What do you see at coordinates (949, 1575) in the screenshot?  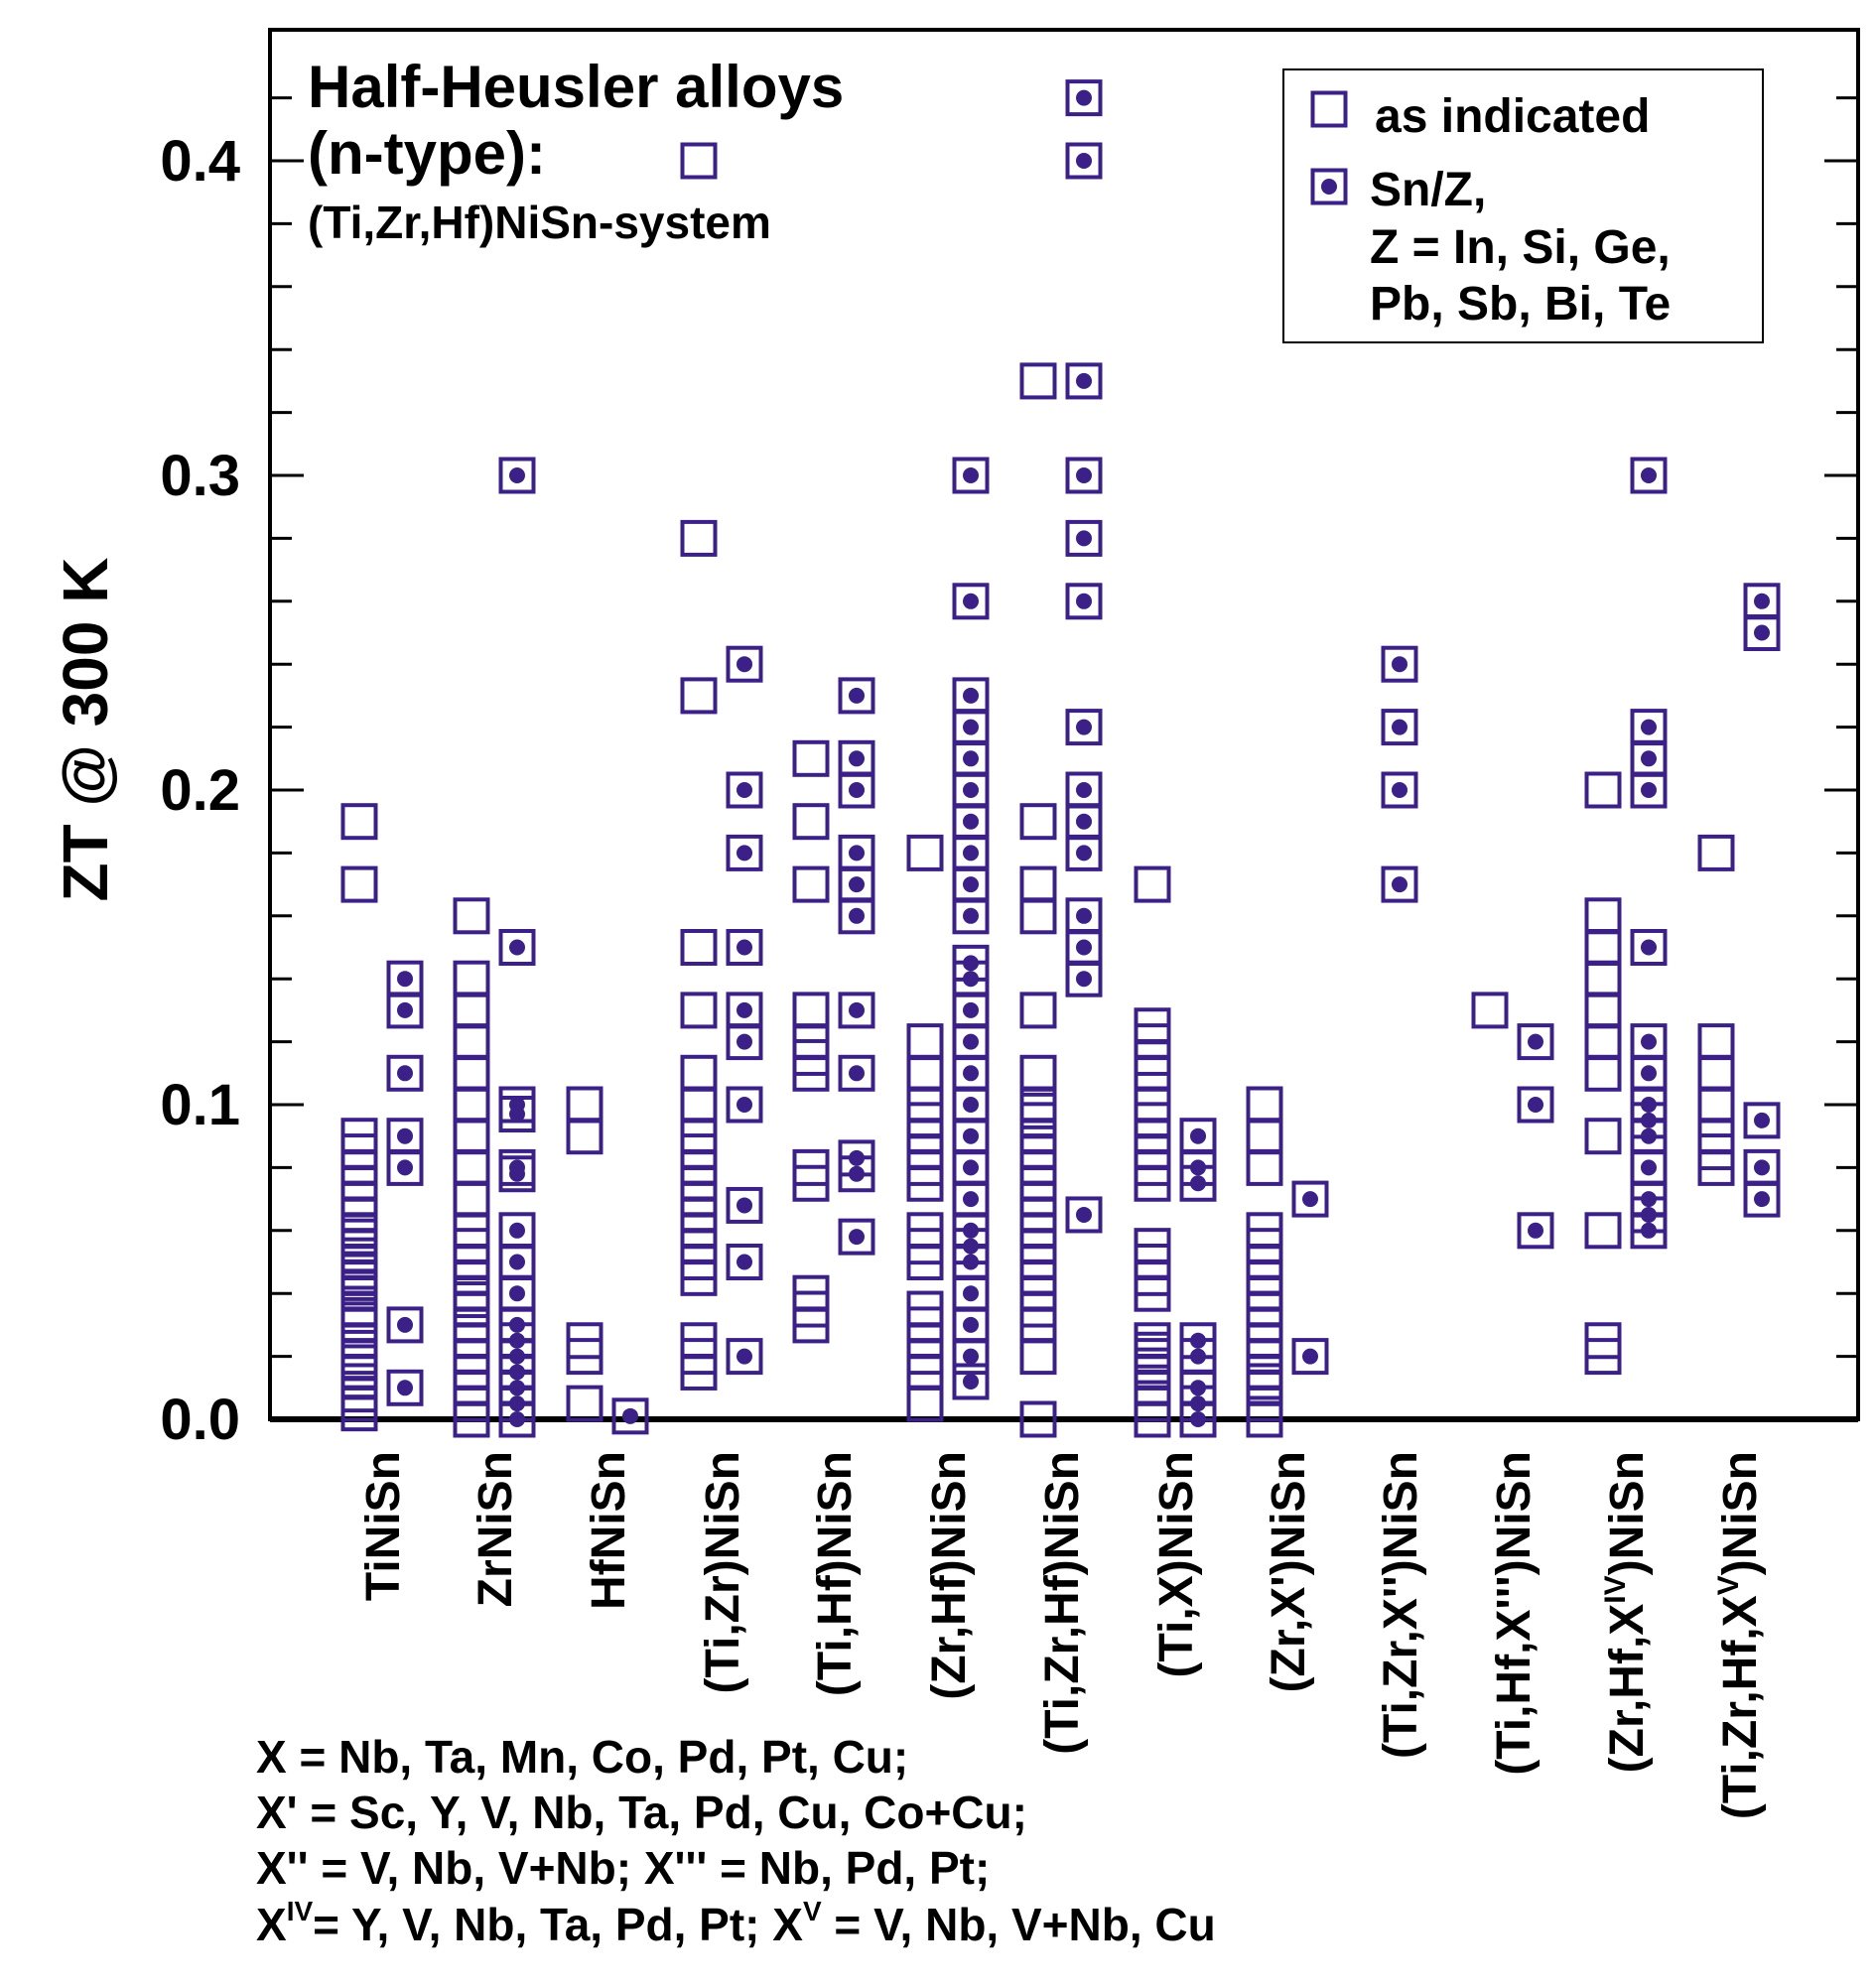 I see `x-tick-label-zr-hf-nisn: (Zr,Hf)NiSn` at bounding box center [949, 1575].